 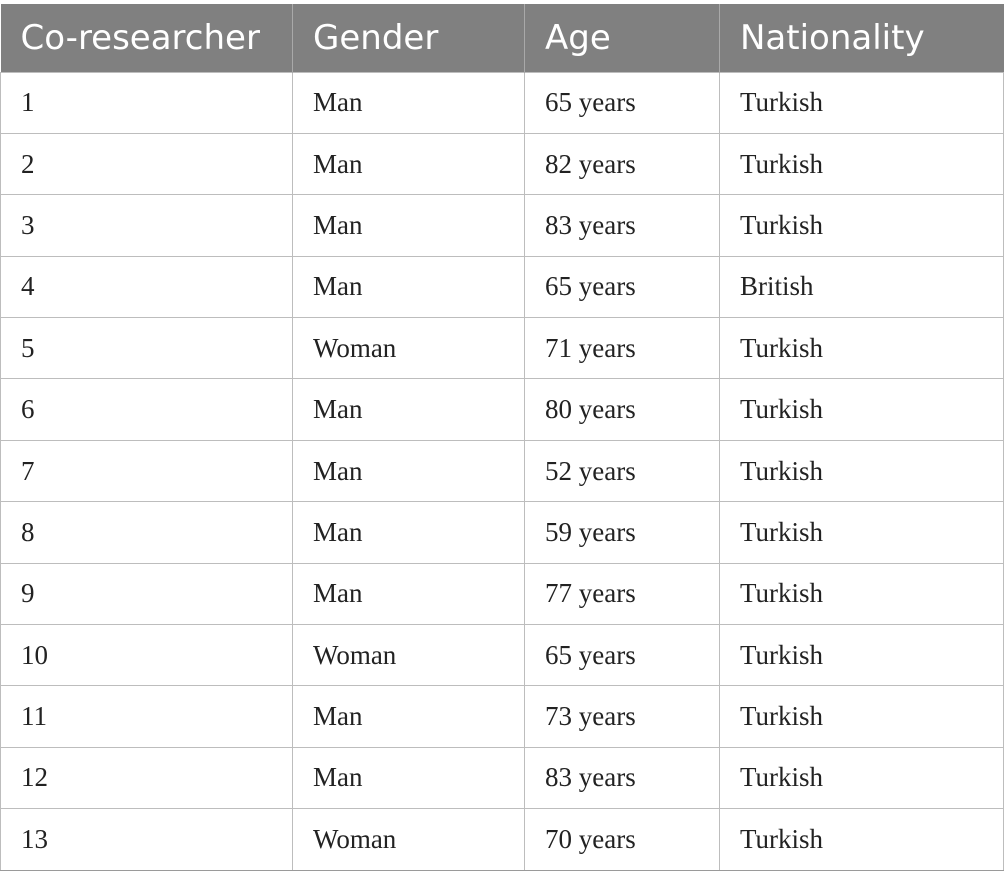 I want to click on table-row: 4 Man 65 years British, so click(x=502, y=287).